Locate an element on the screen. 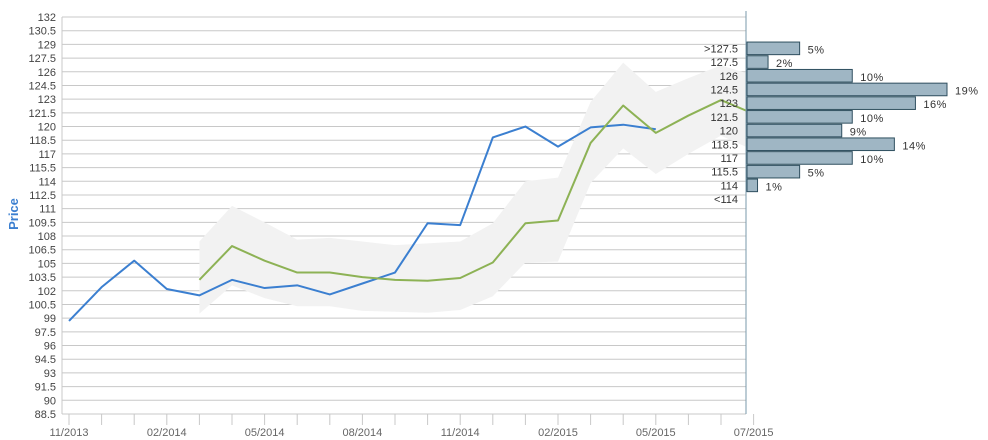  x-tick-label: 11/2013 is located at coordinates (69, 433).